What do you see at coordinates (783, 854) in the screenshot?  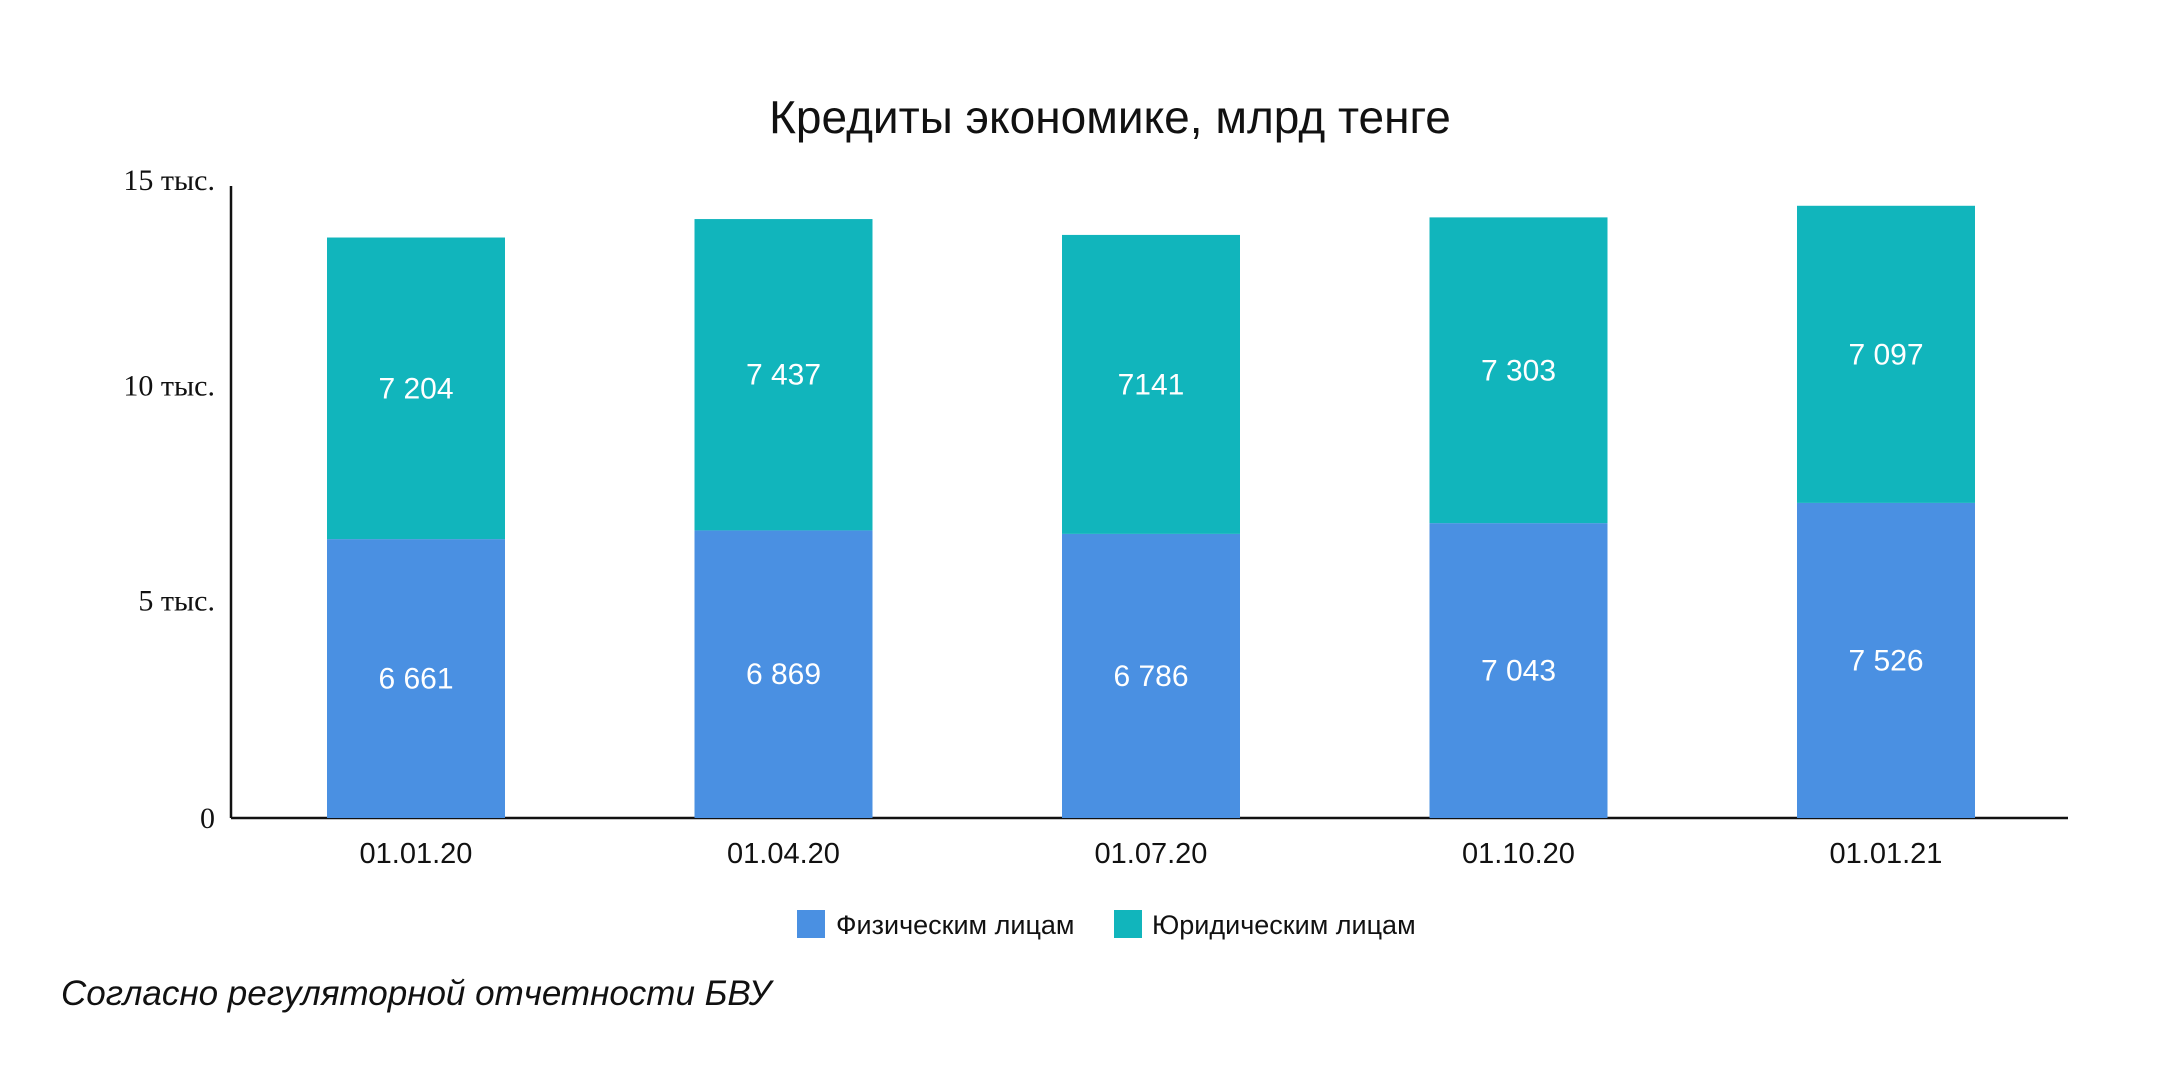 I see `x-tick-label: 01.04.20` at bounding box center [783, 854].